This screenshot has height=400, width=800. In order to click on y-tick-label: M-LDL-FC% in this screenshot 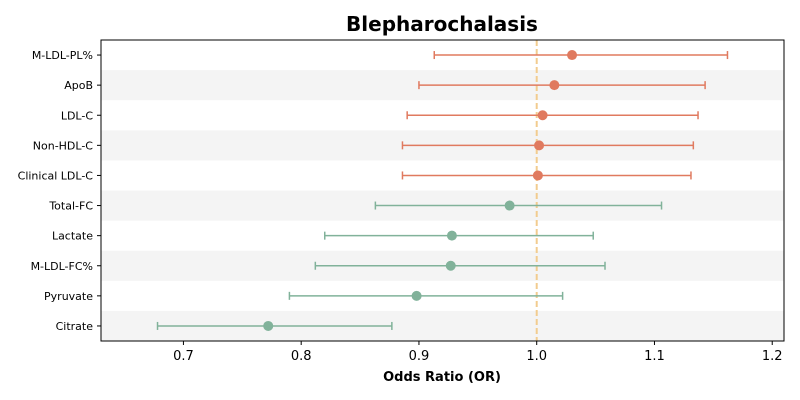, I will do `click(62, 266)`.